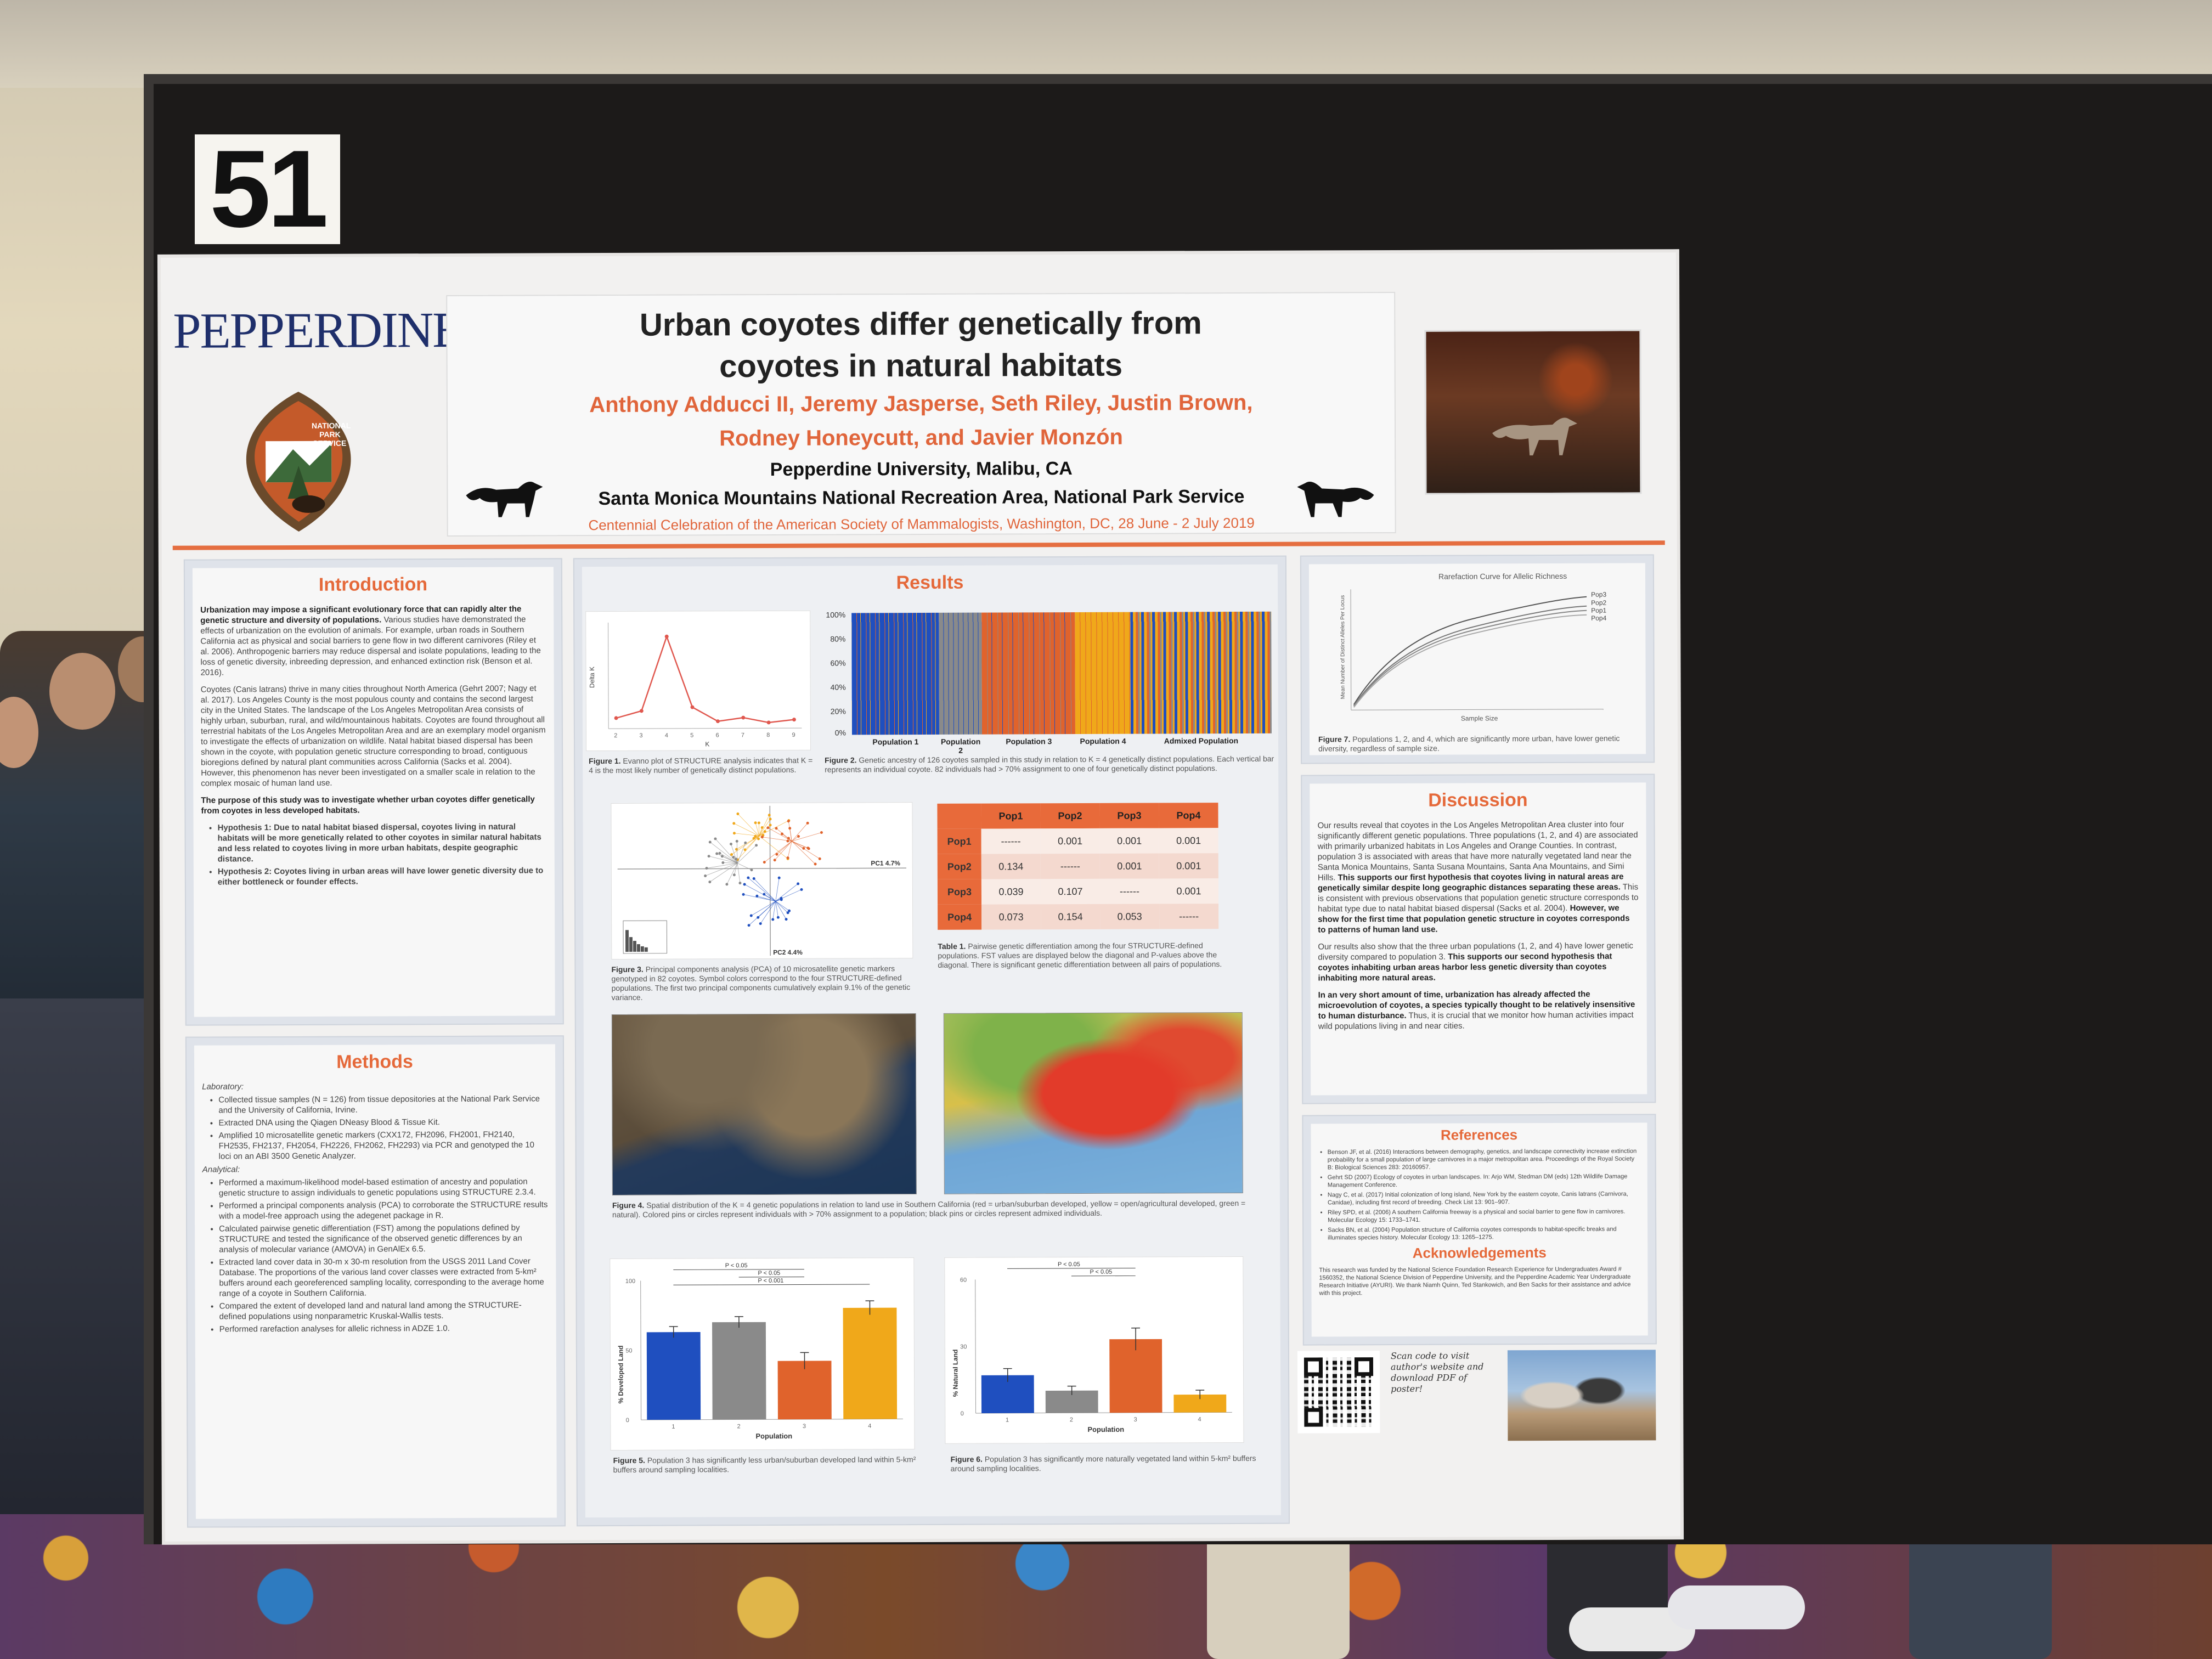  Describe the element at coordinates (1479, 718) in the screenshot. I see `rarefaction-x-label: Sample Size` at that location.